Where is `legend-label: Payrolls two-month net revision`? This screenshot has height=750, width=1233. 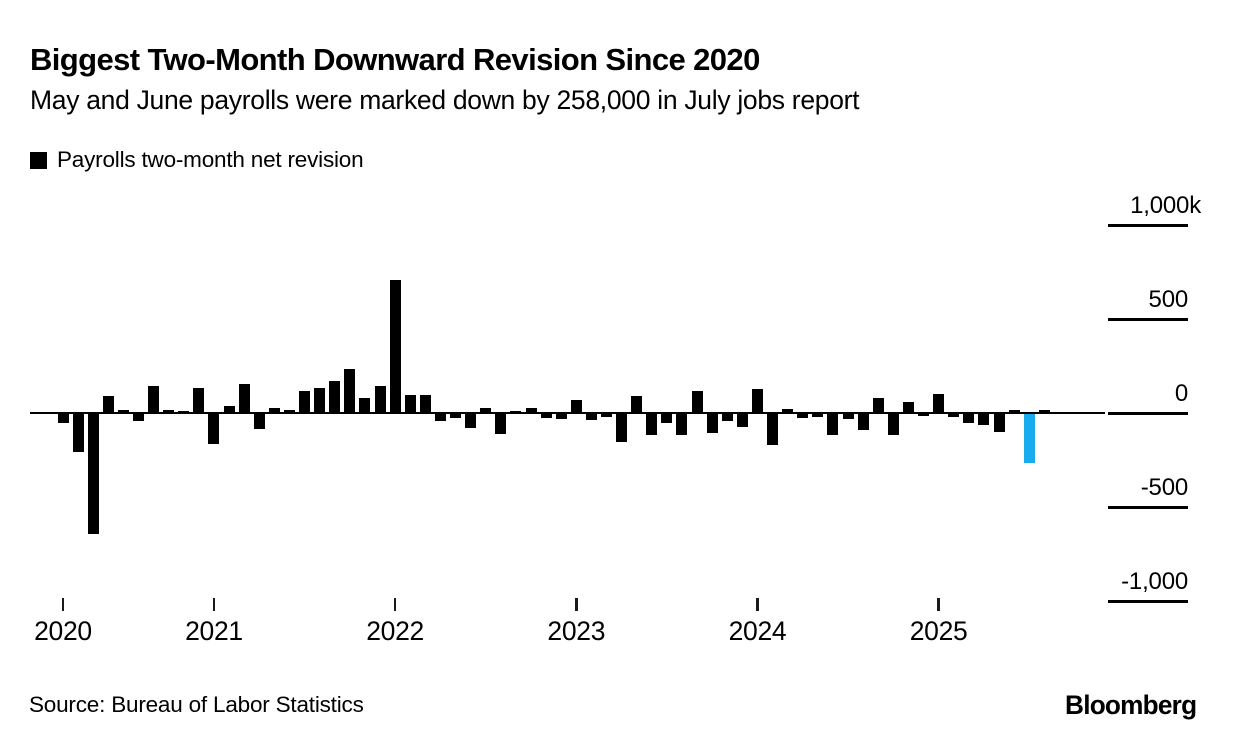 legend-label: Payrolls two-month net revision is located at coordinates (210, 159).